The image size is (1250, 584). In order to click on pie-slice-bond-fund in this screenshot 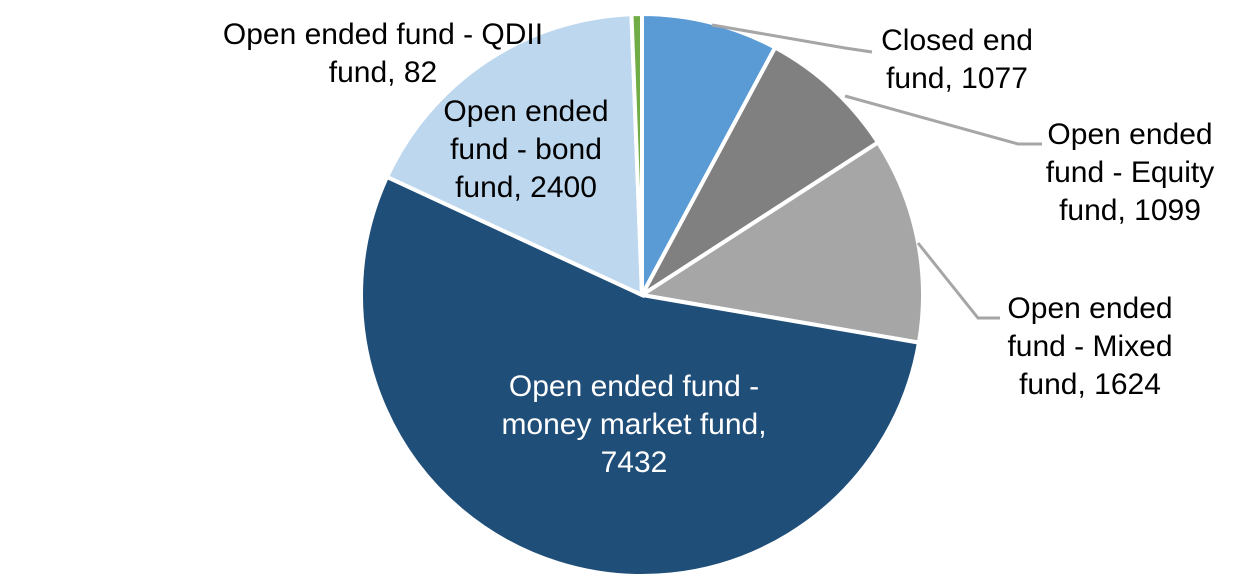, I will do `click(514, 155)`.